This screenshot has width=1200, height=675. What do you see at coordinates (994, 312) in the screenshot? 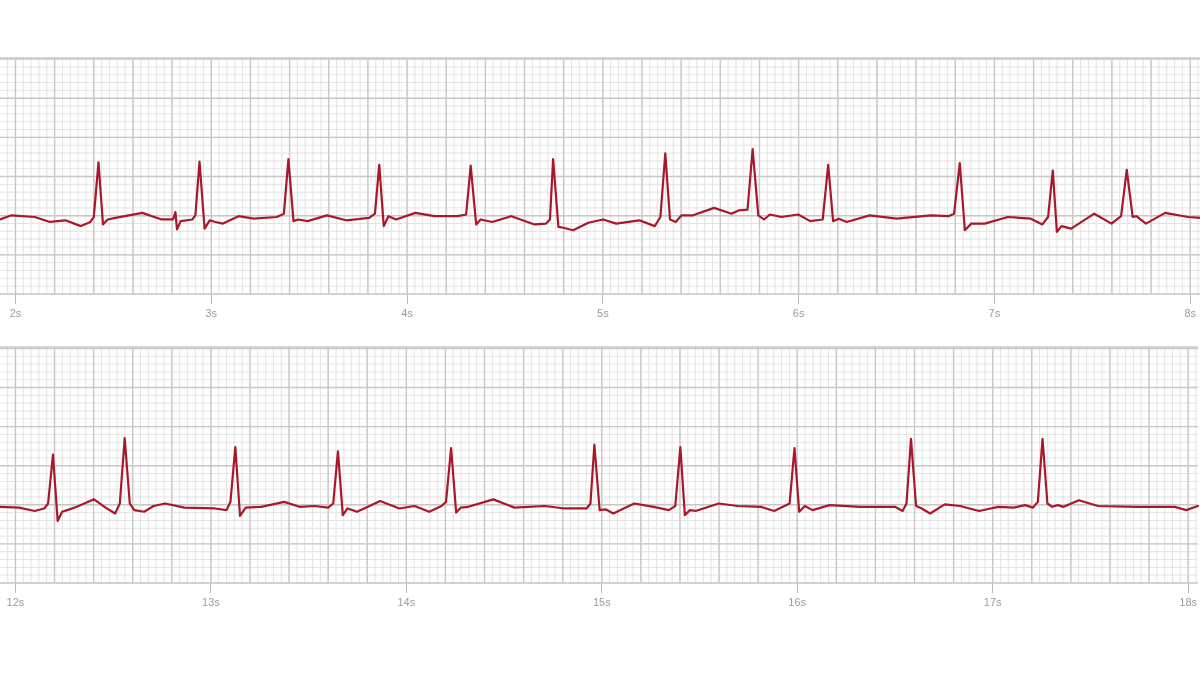
I see `x-tick-label: 7s` at bounding box center [994, 312].